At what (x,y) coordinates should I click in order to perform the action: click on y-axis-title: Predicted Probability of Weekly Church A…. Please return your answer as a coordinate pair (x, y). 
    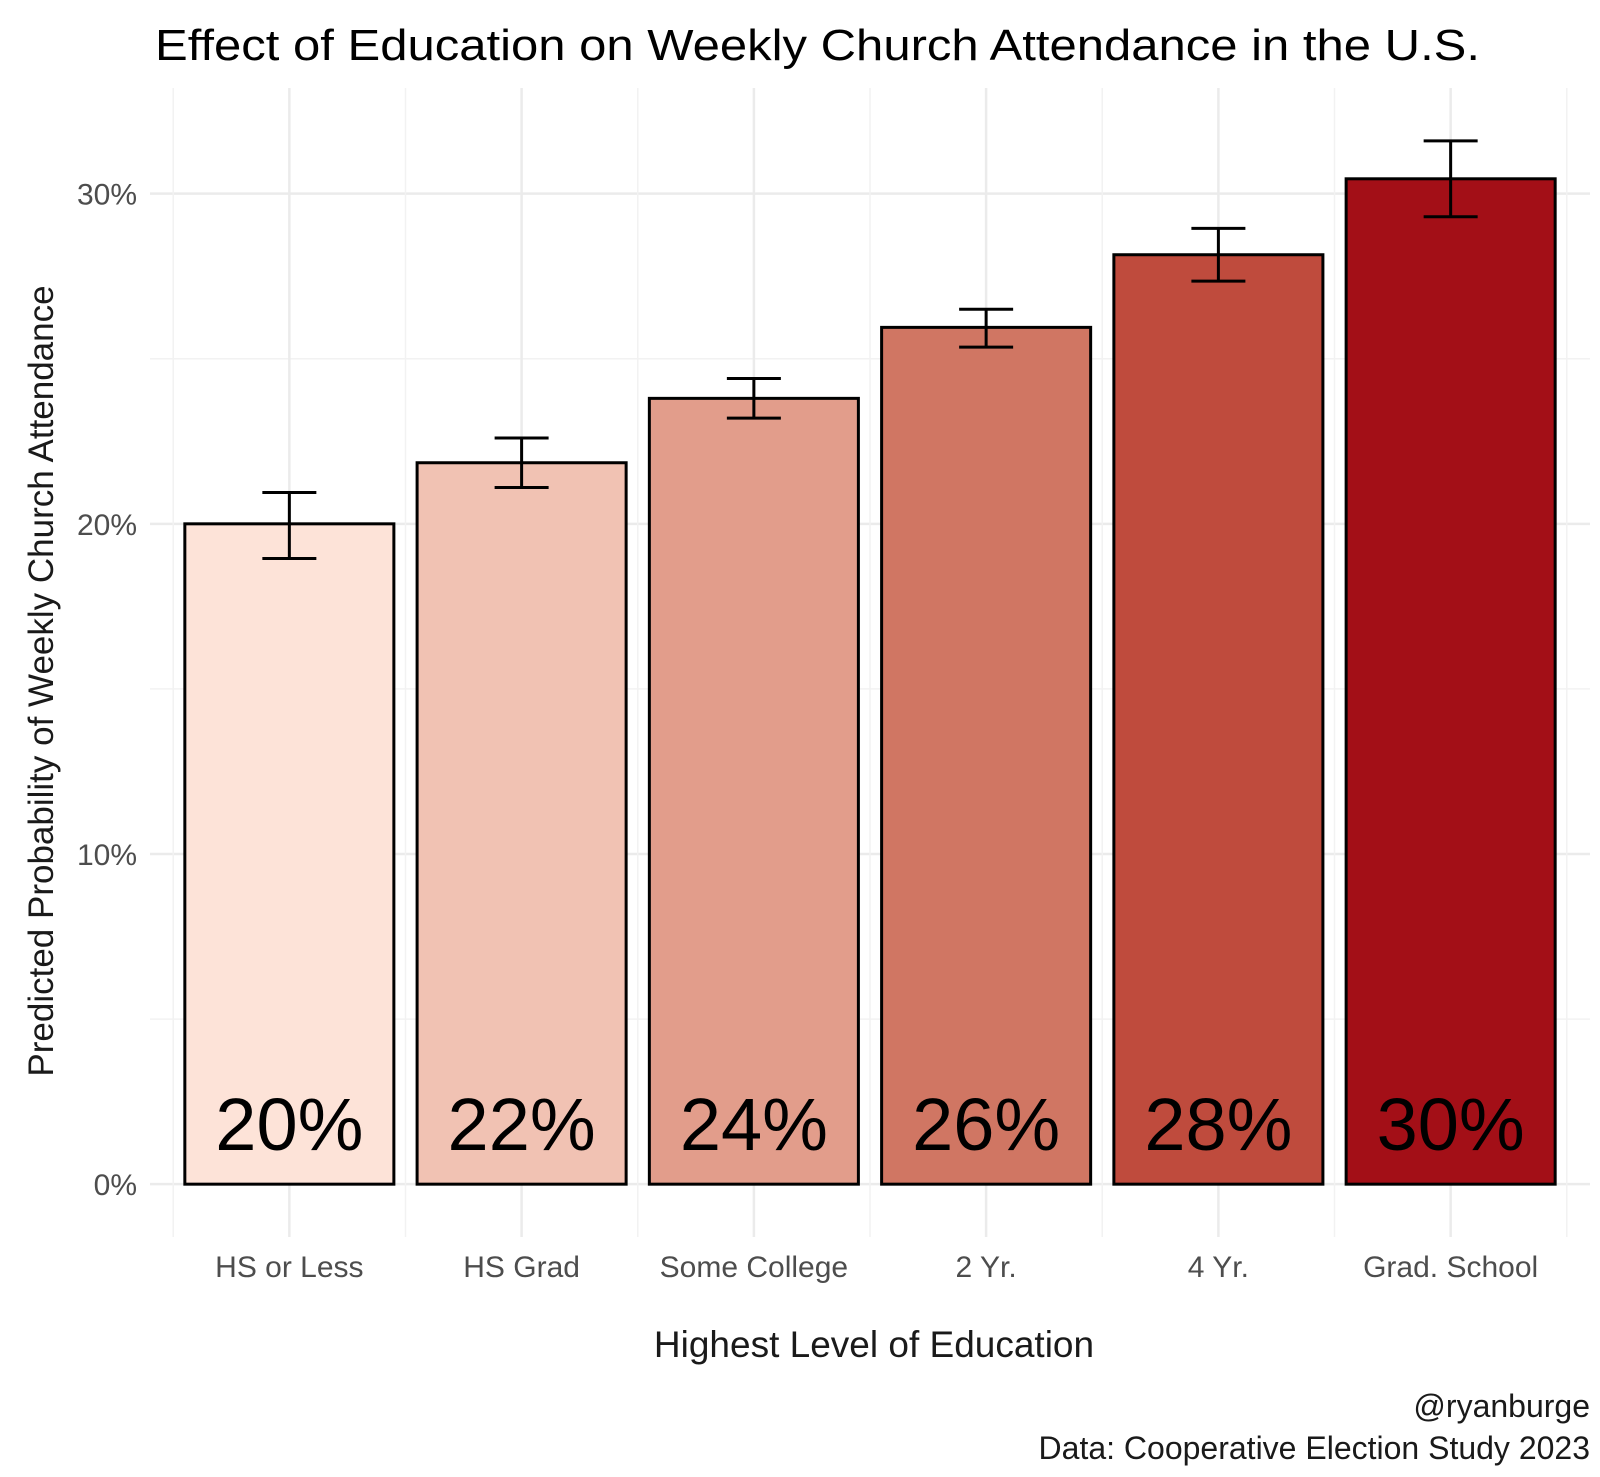
    Looking at the image, I should click on (41, 680).